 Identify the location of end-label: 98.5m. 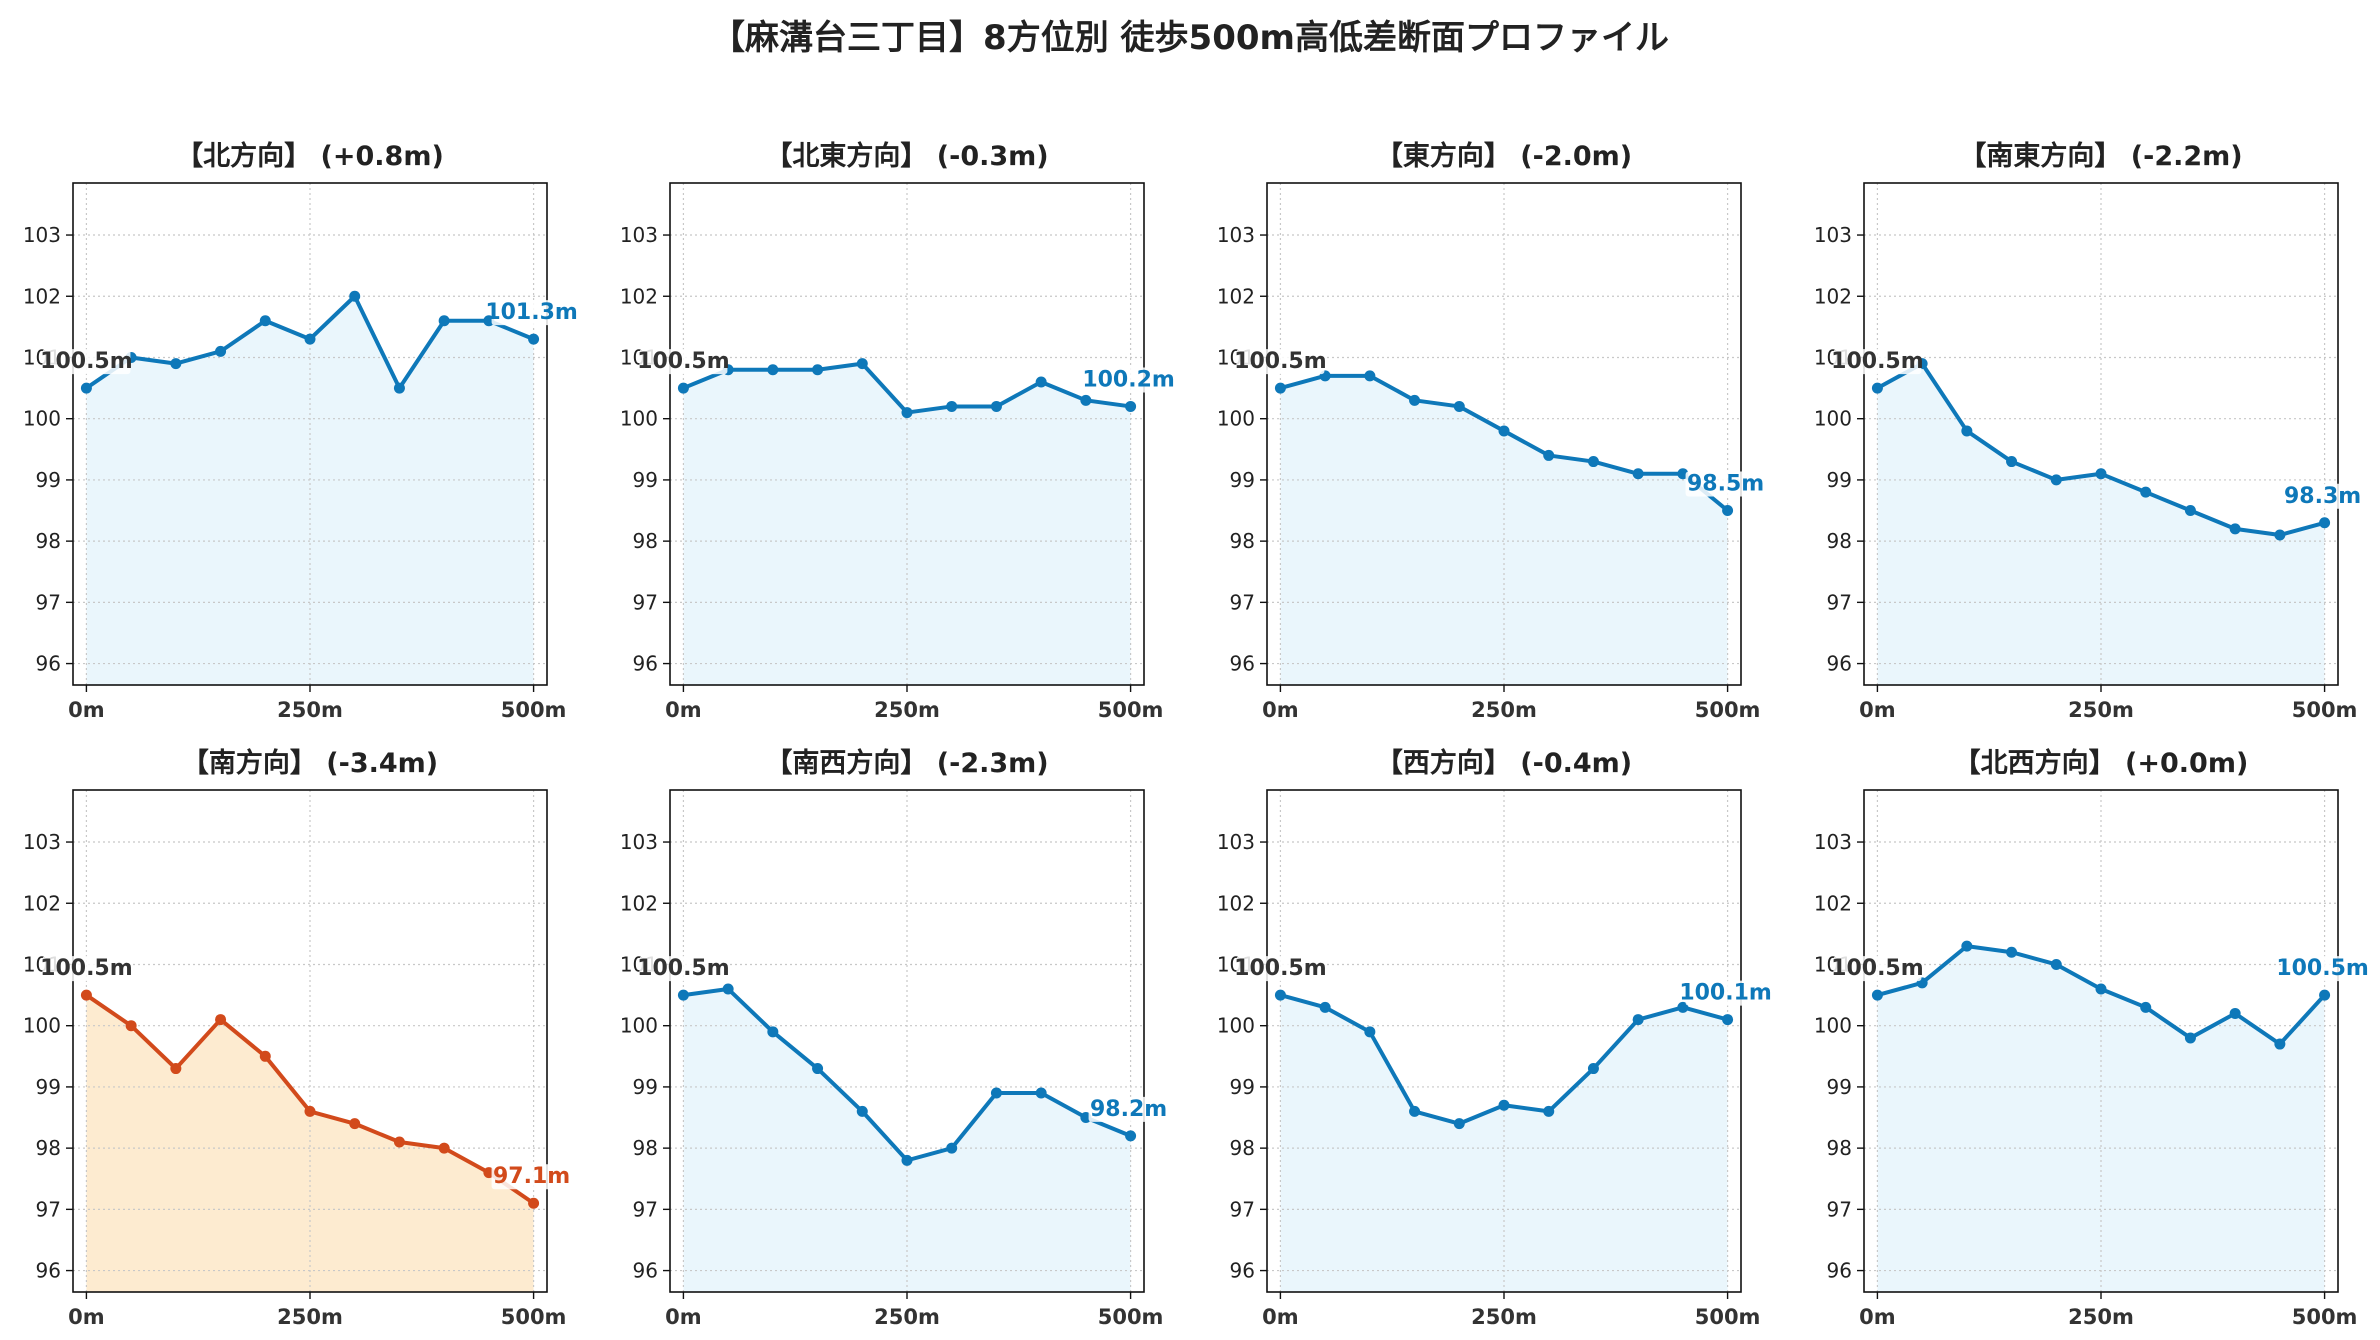
(1725, 484).